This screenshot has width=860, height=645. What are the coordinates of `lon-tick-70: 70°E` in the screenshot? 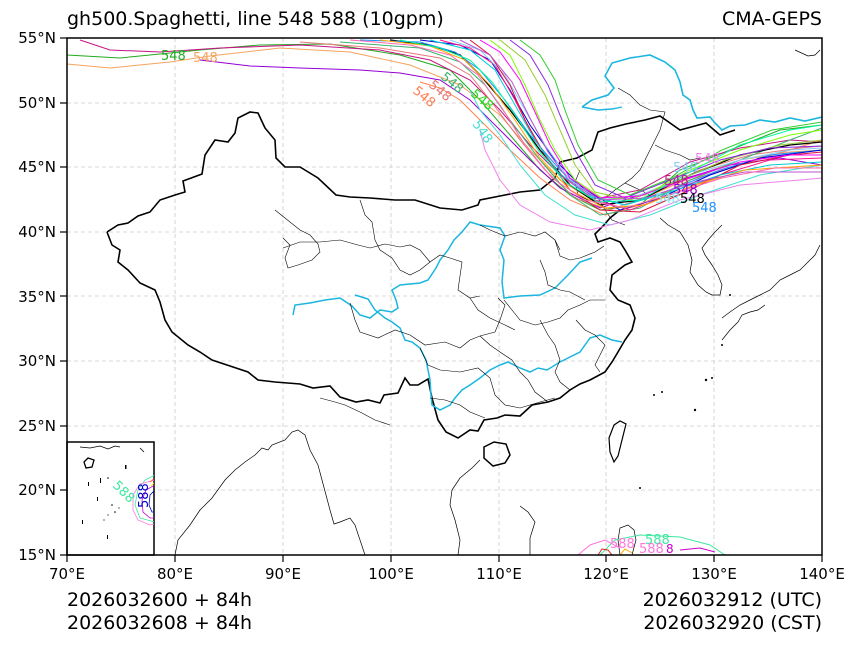 It's located at (67, 574).